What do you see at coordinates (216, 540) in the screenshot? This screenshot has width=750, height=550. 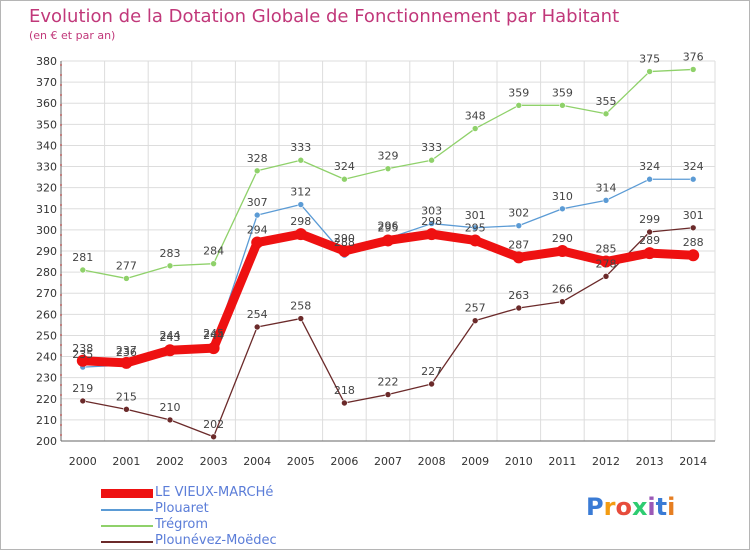 I see `legend-label-plounevez: Plounévez-Moëdec` at bounding box center [216, 540].